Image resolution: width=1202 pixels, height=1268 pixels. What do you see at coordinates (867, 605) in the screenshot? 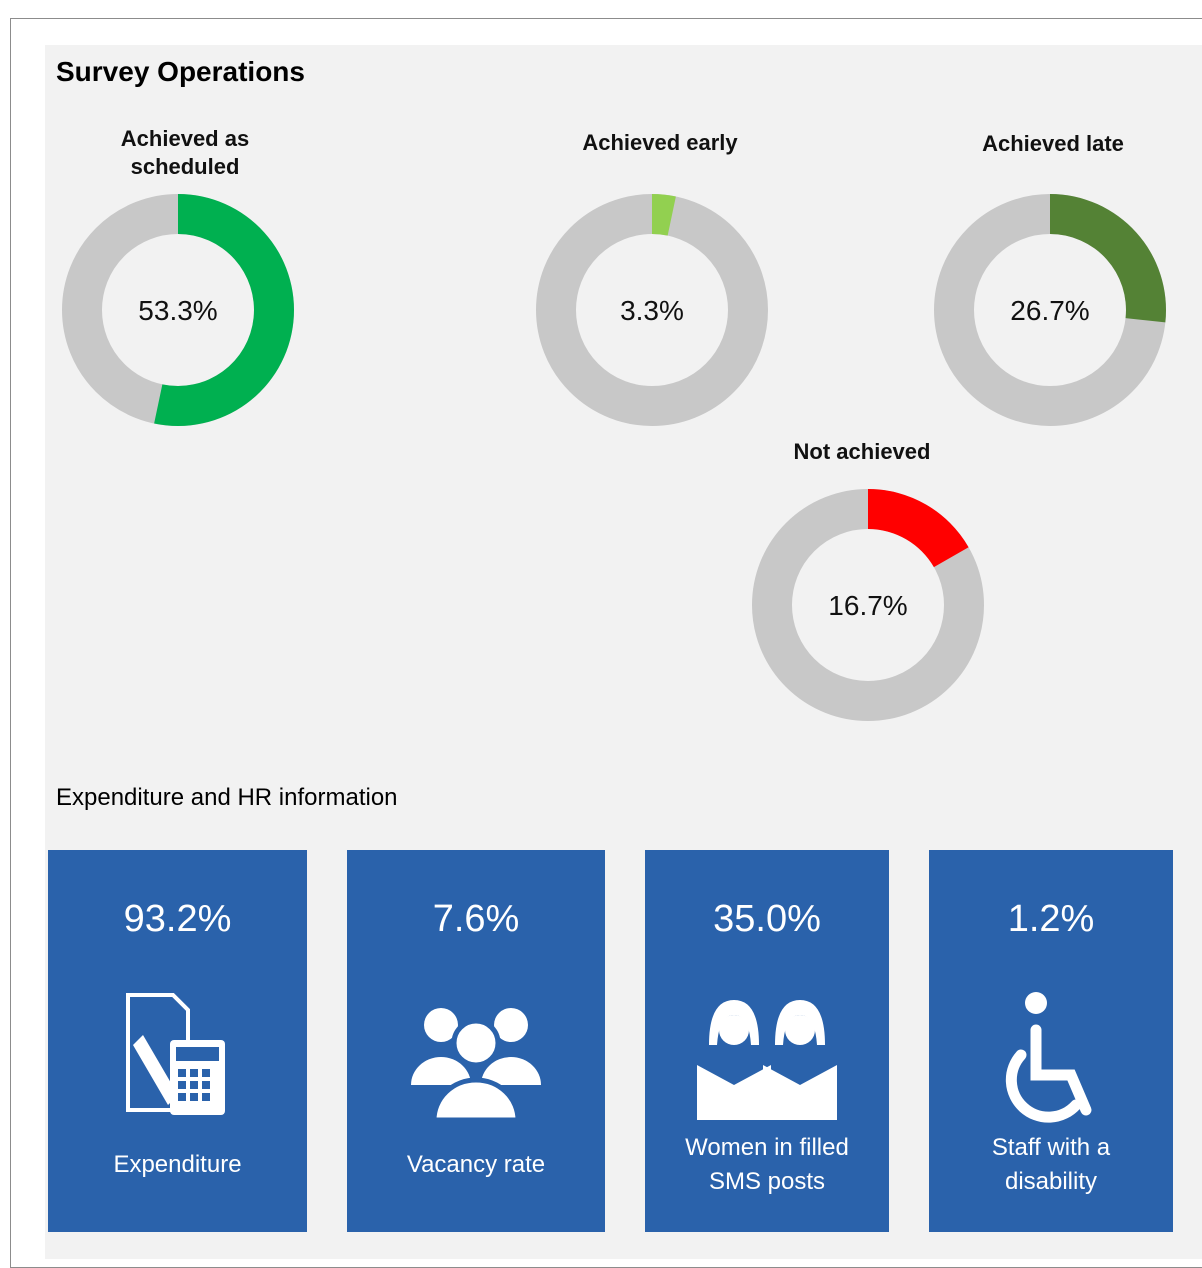
I see `donut-value-label: 16.7%` at bounding box center [867, 605].